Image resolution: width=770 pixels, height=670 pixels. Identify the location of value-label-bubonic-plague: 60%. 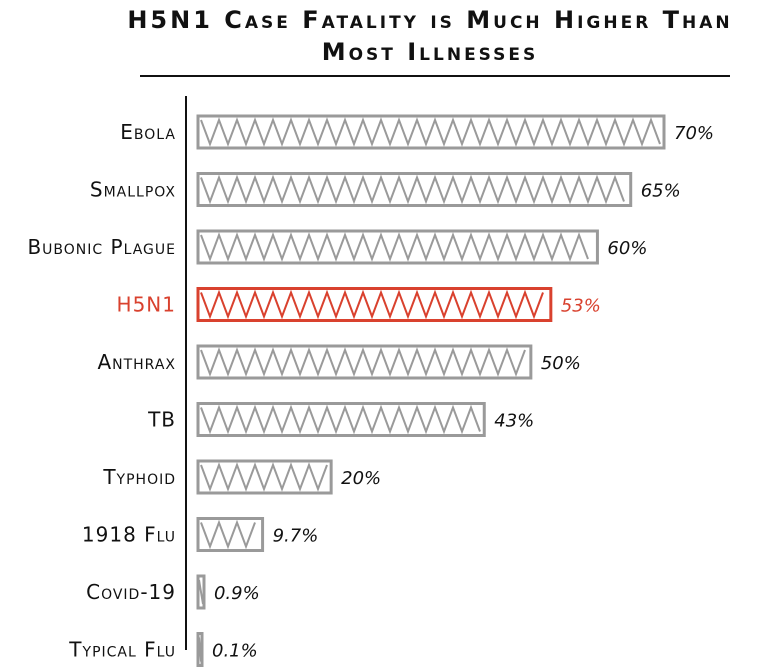
(627, 248).